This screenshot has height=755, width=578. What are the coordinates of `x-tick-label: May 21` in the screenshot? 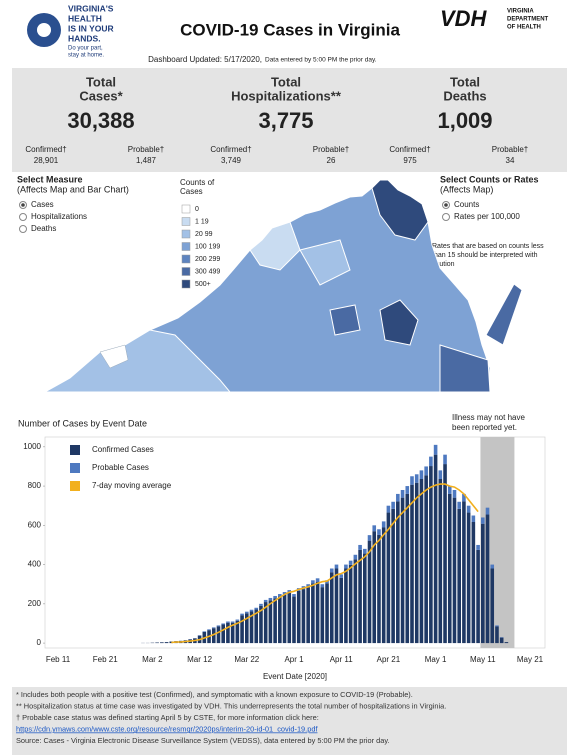 It's located at (530, 659).